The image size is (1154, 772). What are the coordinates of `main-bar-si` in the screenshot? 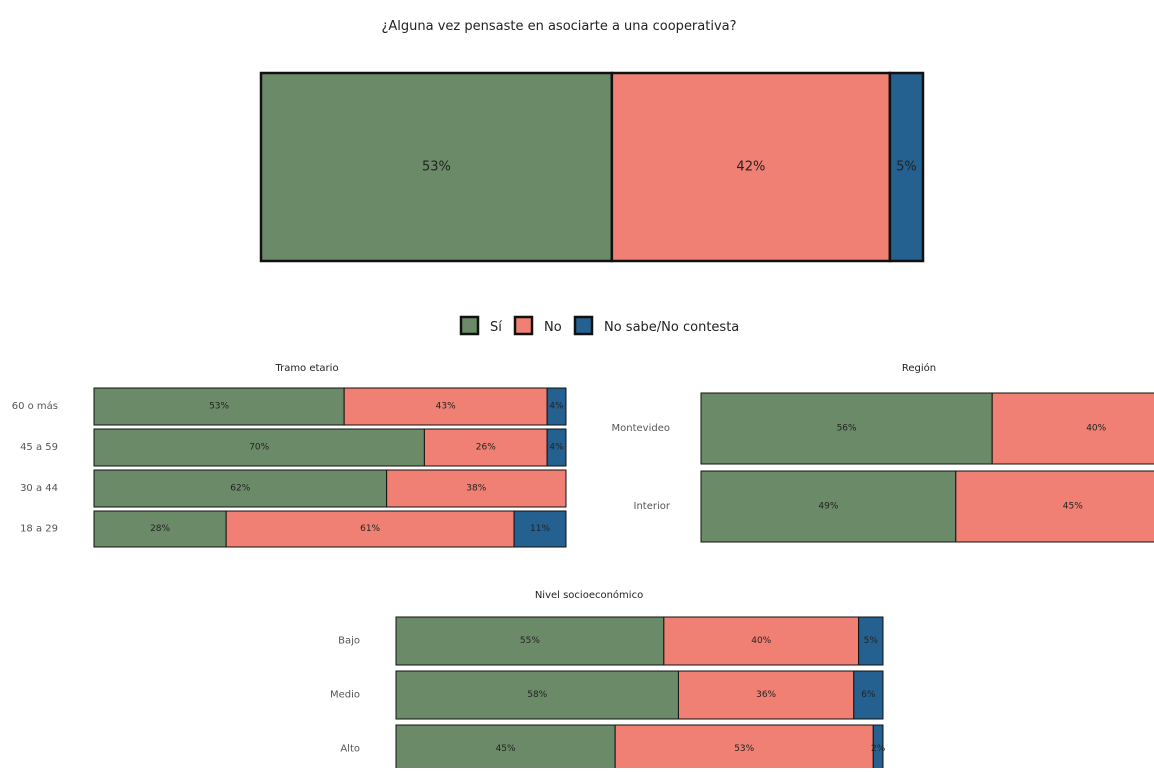 It's located at (436, 167).